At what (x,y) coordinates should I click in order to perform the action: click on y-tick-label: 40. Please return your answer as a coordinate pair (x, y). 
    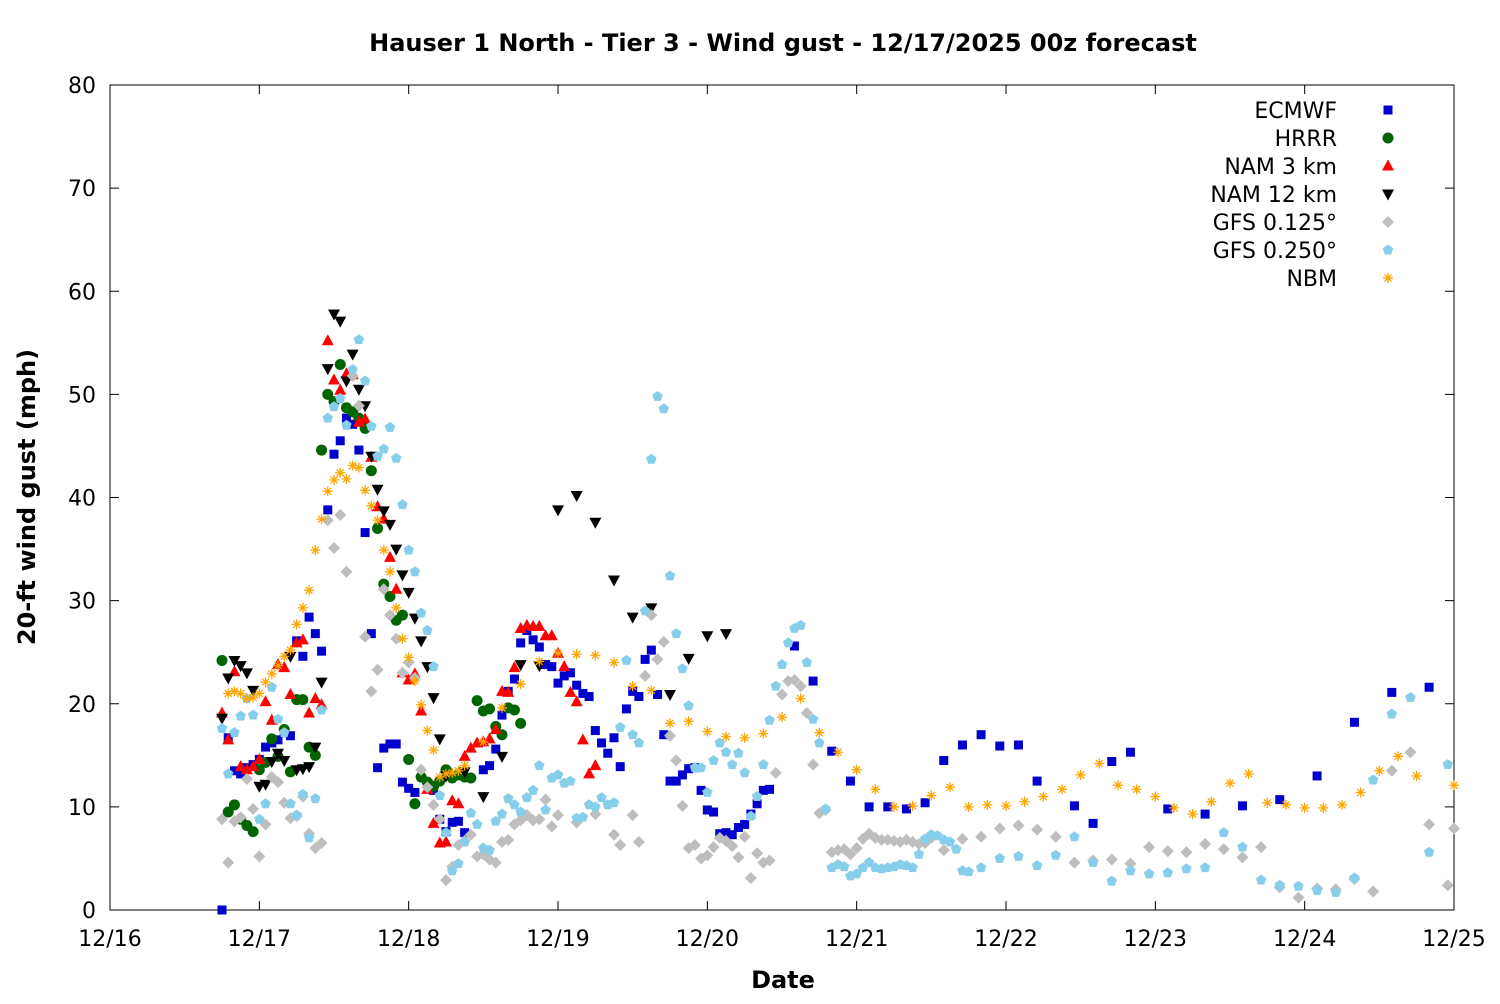
    Looking at the image, I should click on (82, 499).